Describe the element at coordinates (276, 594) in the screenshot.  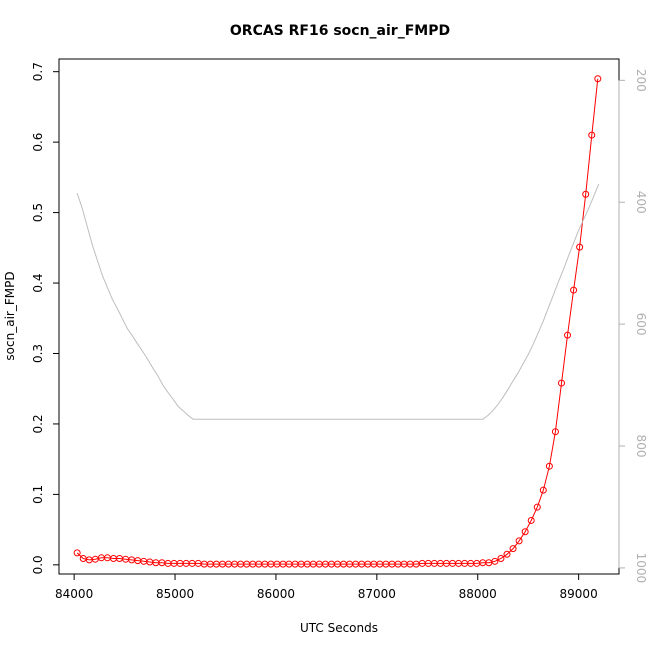
I see `x-tick-label: 86000` at that location.